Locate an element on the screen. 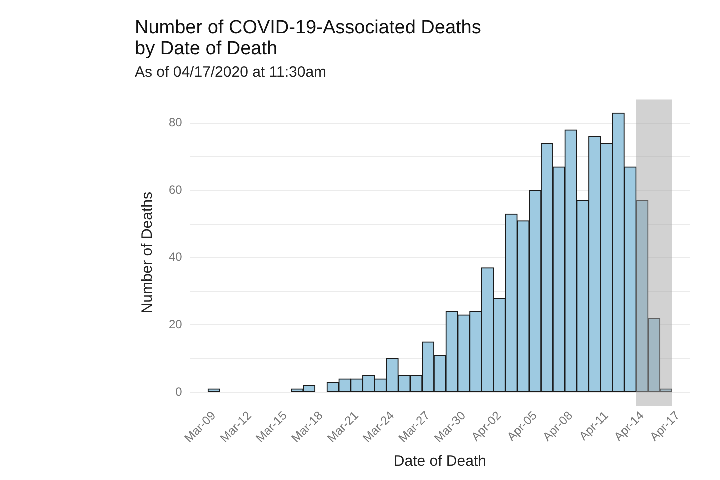 This screenshot has height=480, width=720. x-axis-title: Date of Death is located at coordinates (440, 461).